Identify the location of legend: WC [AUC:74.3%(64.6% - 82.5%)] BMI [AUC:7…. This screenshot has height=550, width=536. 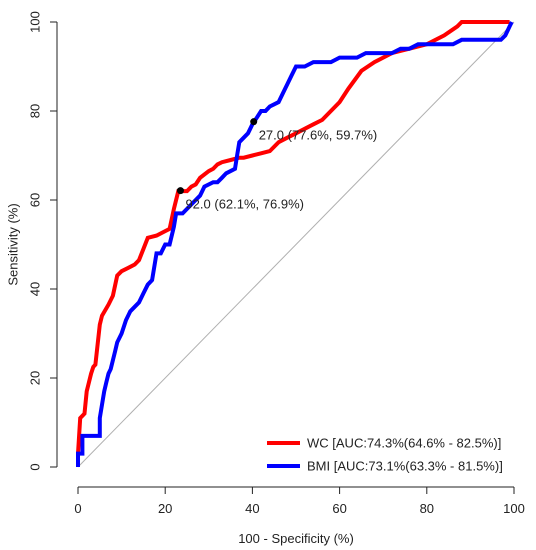
(385, 455).